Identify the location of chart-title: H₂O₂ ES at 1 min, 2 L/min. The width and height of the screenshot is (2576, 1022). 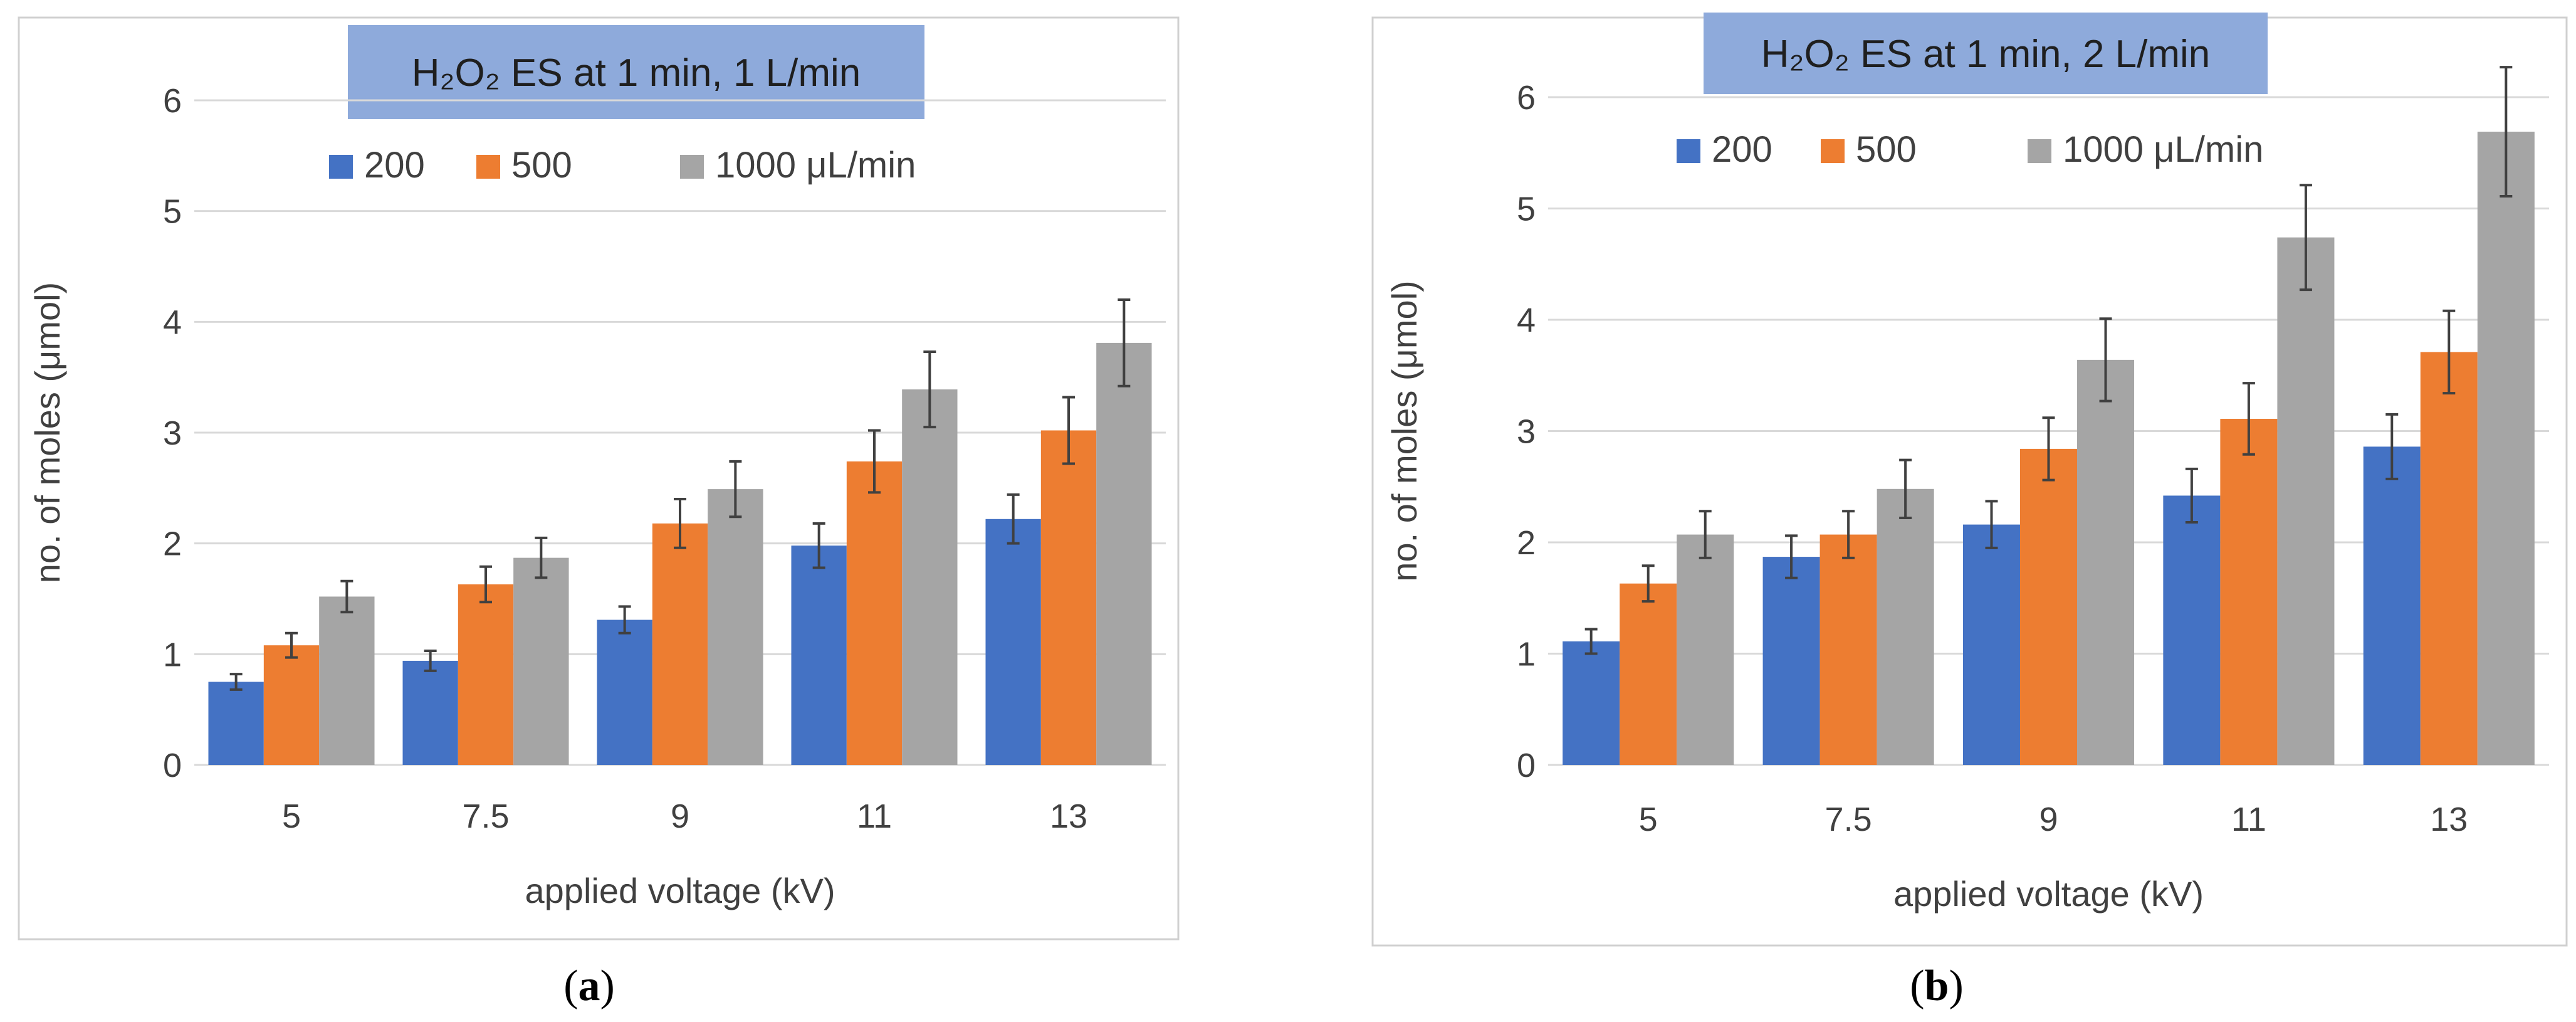
(1986, 55).